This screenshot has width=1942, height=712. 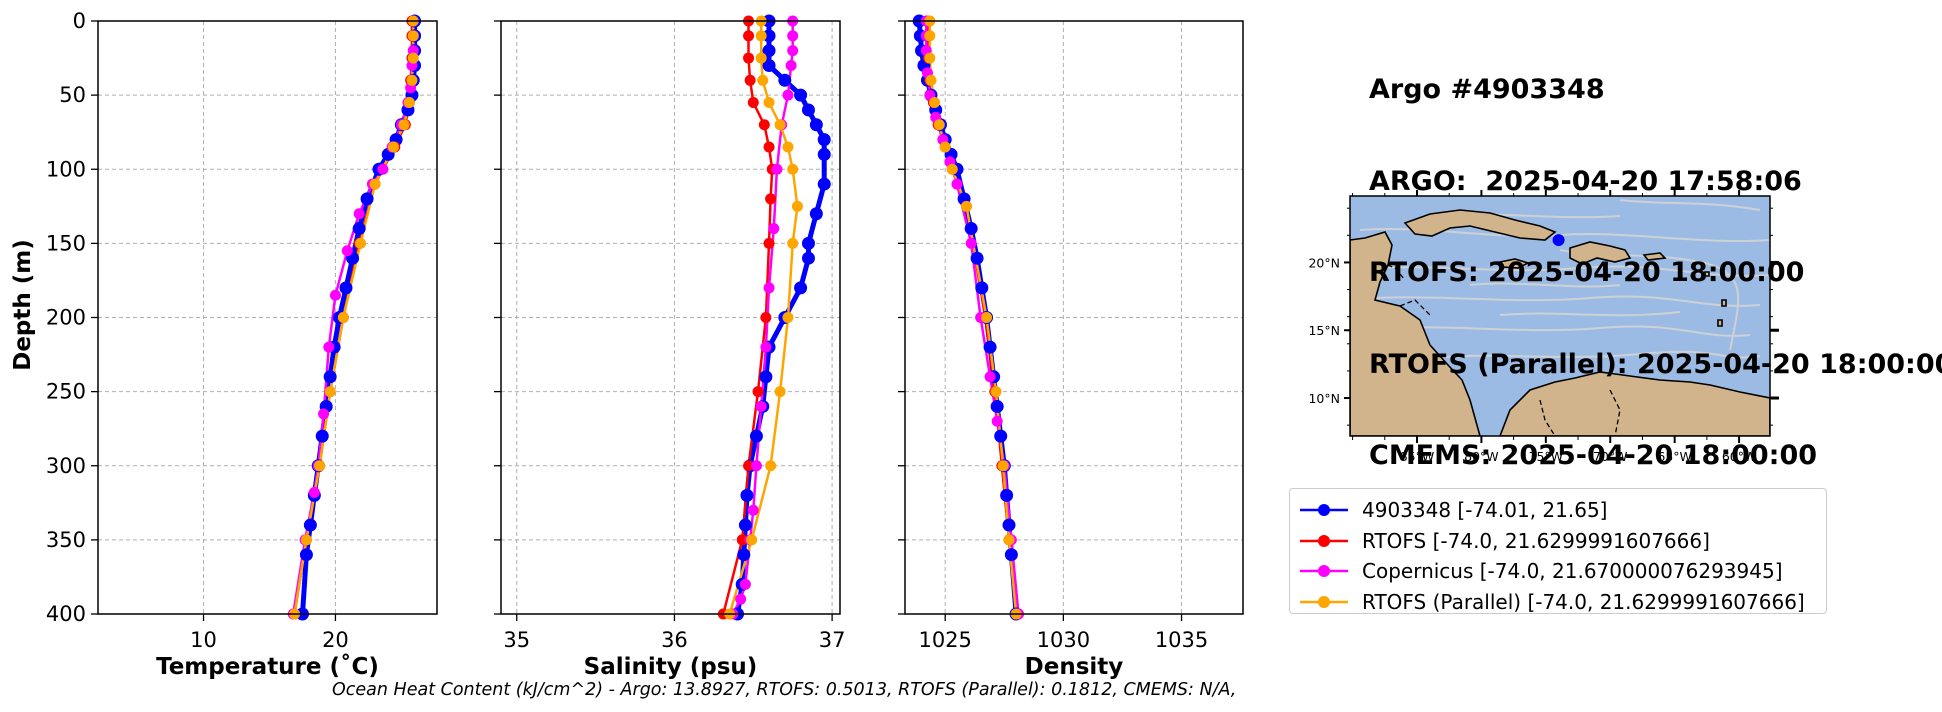 What do you see at coordinates (1558, 240) in the screenshot?
I see `argo-float-marker` at bounding box center [1558, 240].